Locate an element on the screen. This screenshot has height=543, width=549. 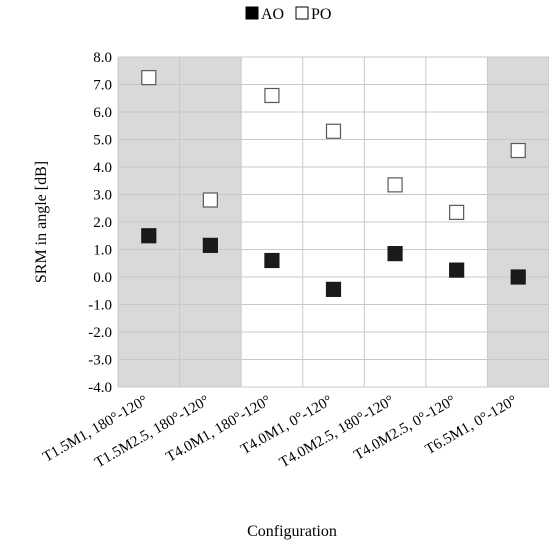
legend-label: PO is located at coordinates (321, 14).